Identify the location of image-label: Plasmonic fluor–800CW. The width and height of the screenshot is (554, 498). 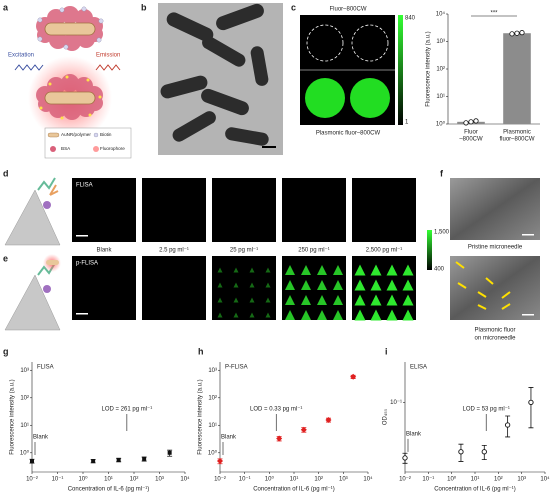
(348, 134).